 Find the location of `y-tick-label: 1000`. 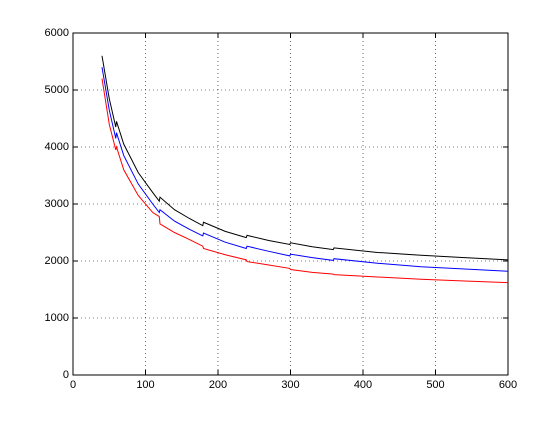

y-tick-label: 1000 is located at coordinates (57, 318).